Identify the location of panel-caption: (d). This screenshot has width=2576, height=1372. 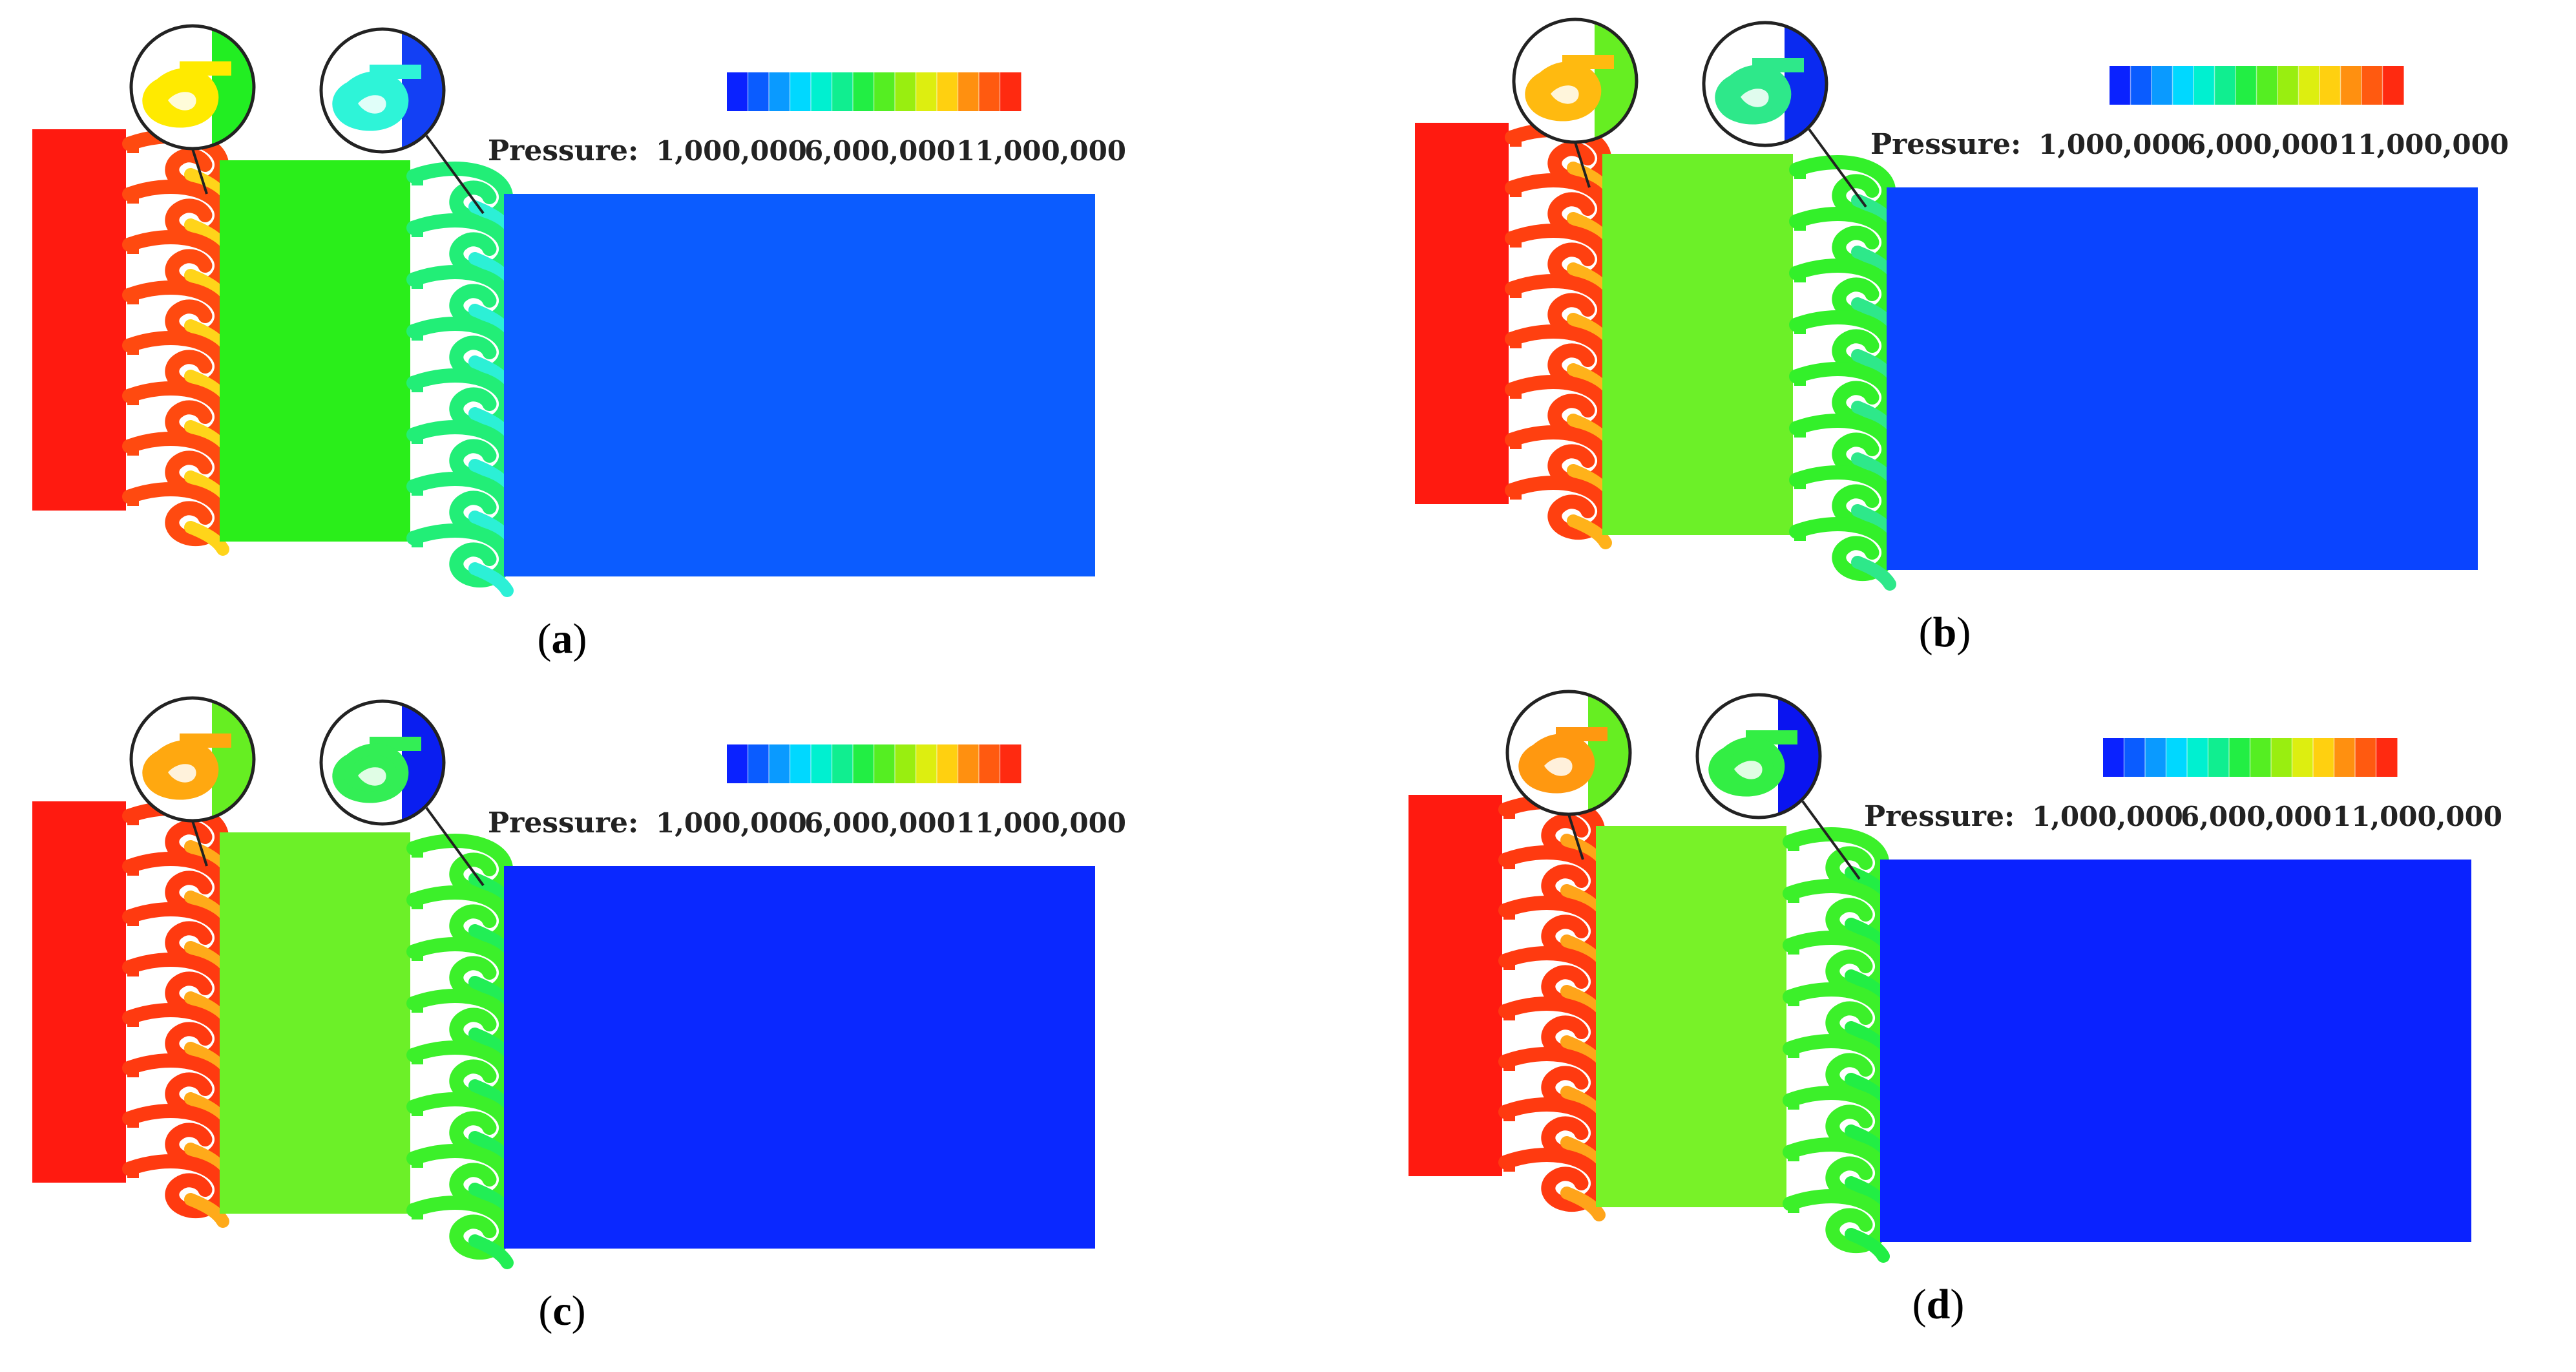
(1938, 1305).